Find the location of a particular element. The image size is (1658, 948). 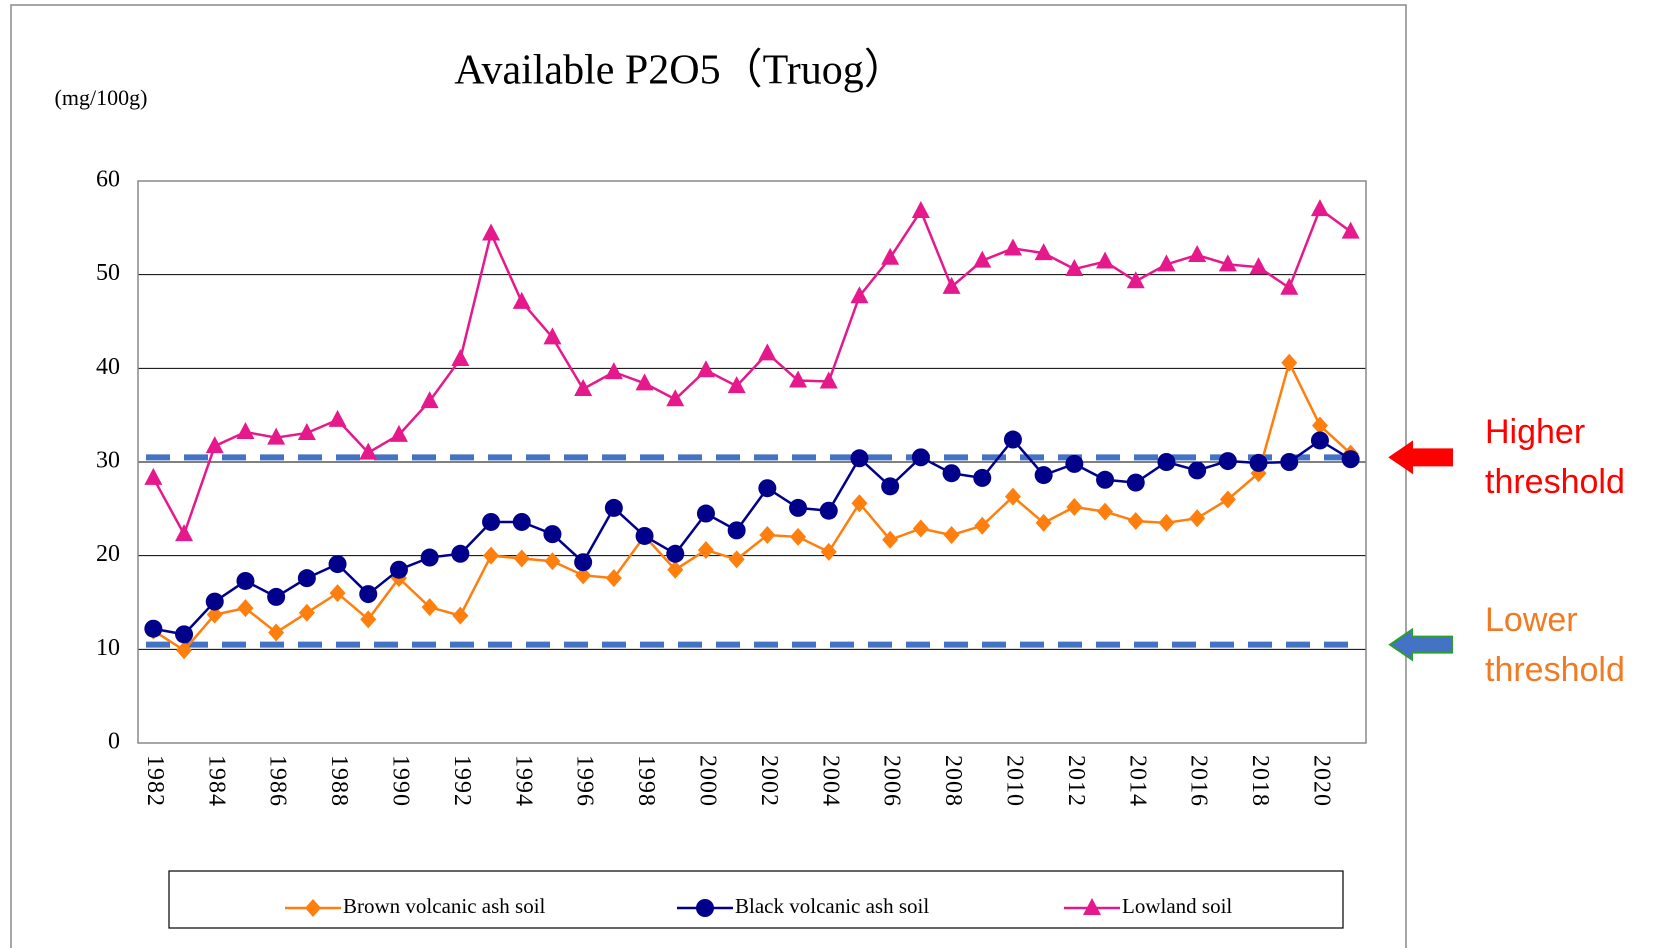

y-tick-label: 30 is located at coordinates (108, 461).